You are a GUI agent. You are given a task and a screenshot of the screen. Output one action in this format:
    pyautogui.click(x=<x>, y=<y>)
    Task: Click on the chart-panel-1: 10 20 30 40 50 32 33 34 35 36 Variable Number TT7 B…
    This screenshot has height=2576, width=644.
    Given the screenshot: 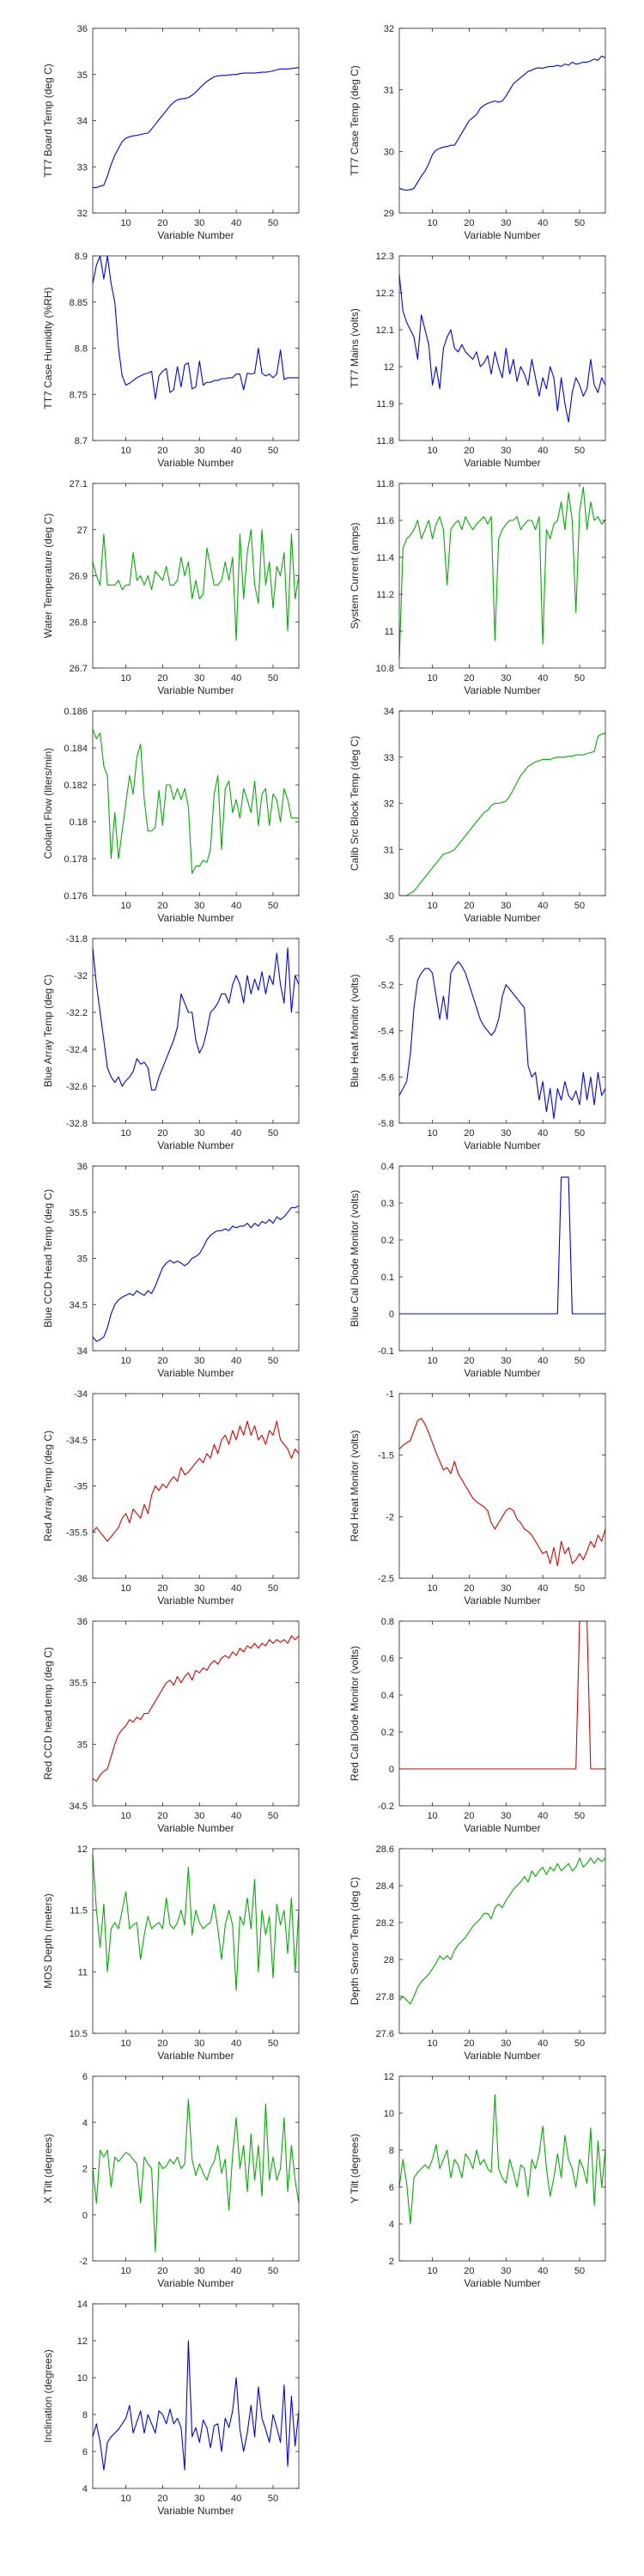 What is the action you would take?
    pyautogui.click(x=171, y=132)
    